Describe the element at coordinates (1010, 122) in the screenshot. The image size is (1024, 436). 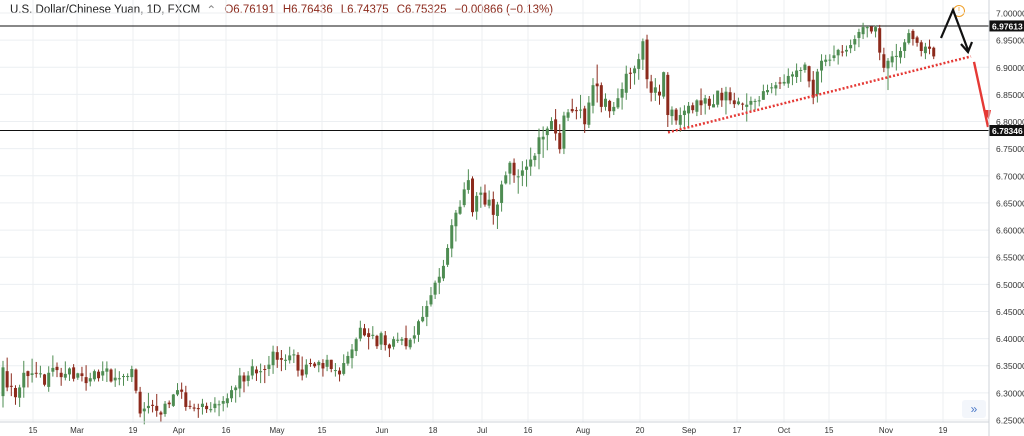
I see `price-tick-label: 6.80000` at that location.